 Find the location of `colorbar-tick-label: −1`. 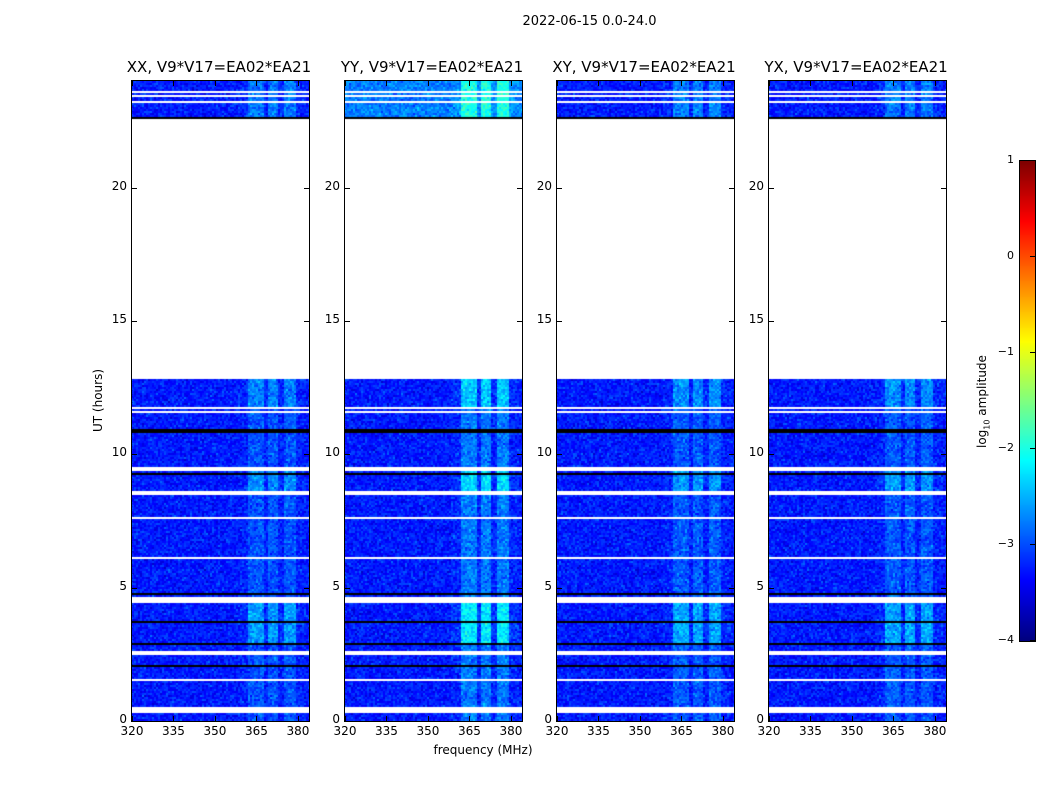

colorbar-tick-label: −1 is located at coordinates (1005, 351).